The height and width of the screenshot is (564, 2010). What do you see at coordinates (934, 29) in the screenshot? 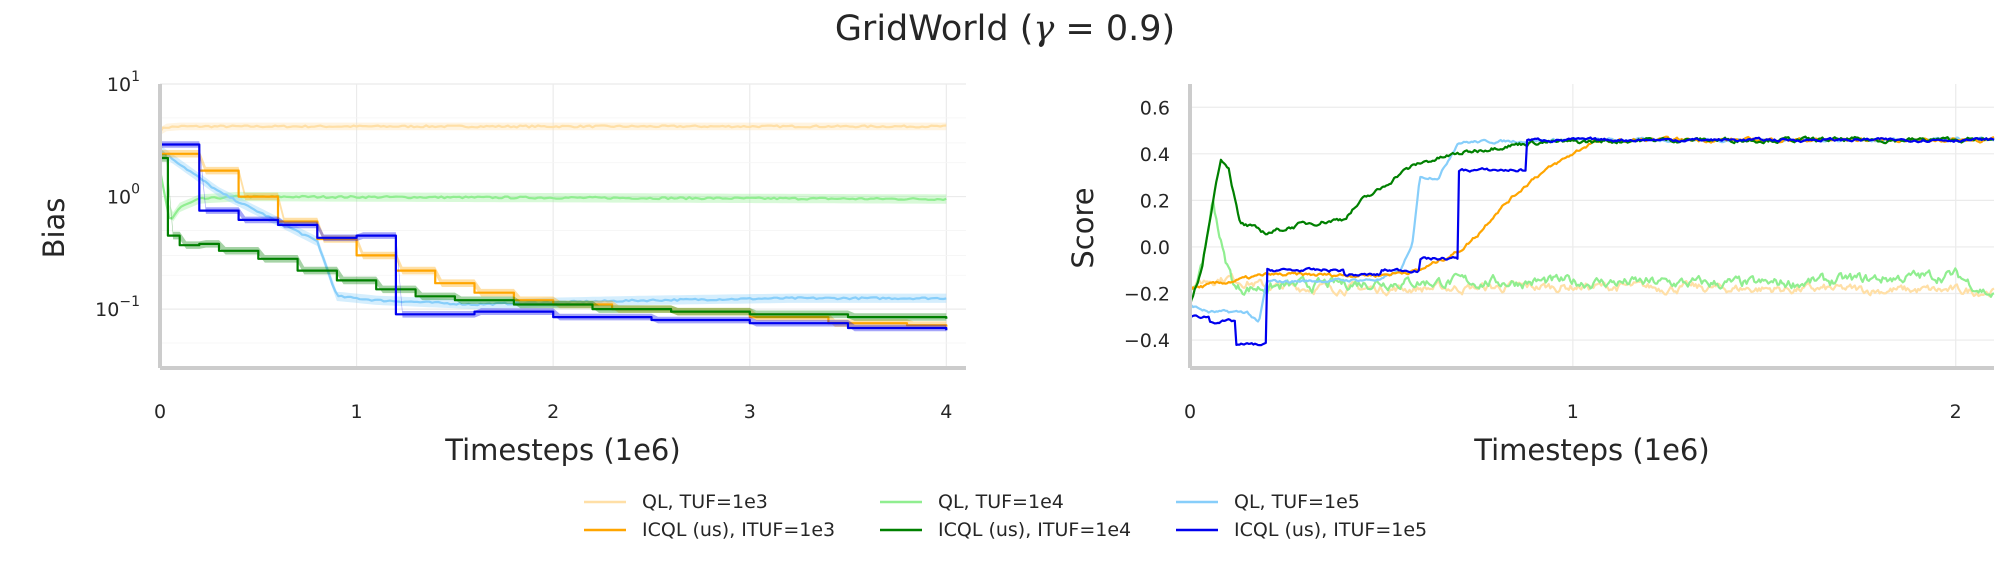
I see `title-text: GridWorld (` at bounding box center [934, 29].